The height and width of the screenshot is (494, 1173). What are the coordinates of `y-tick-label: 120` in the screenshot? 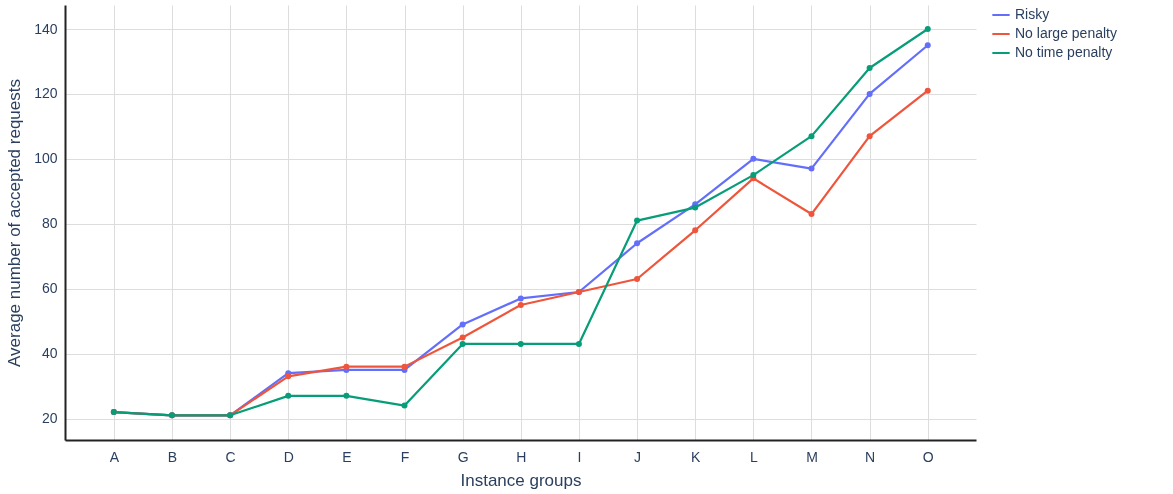 It's located at (46, 93).